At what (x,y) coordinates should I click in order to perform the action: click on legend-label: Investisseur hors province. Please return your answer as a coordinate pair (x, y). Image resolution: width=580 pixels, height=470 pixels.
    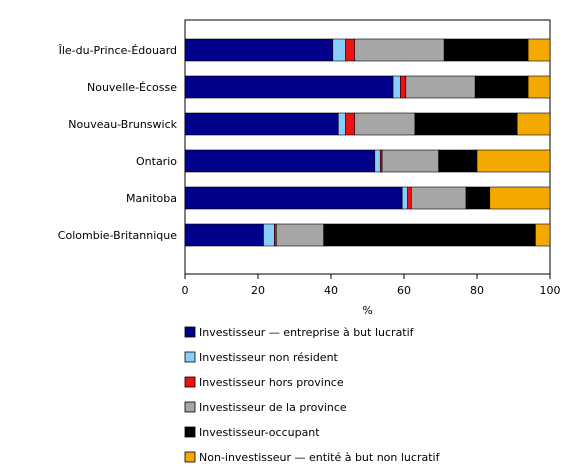
    Looking at the image, I should click on (271, 382).